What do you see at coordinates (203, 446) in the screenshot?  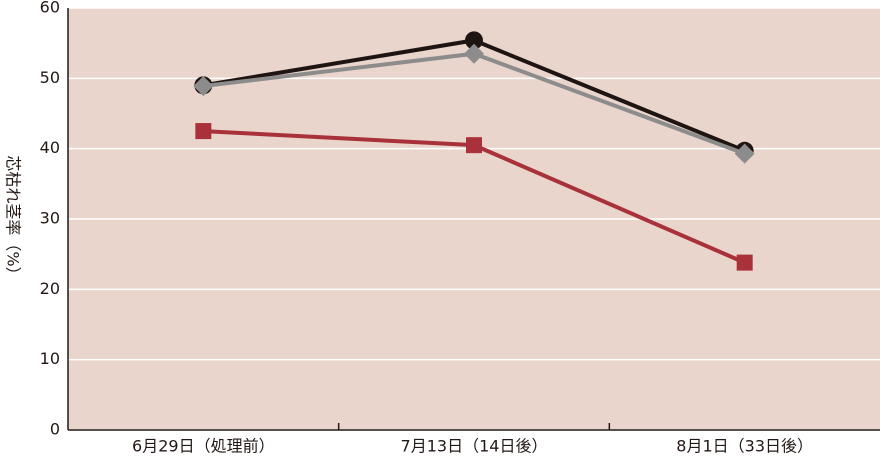 I see `x-tick-label: 6月29日（処理前）` at bounding box center [203, 446].